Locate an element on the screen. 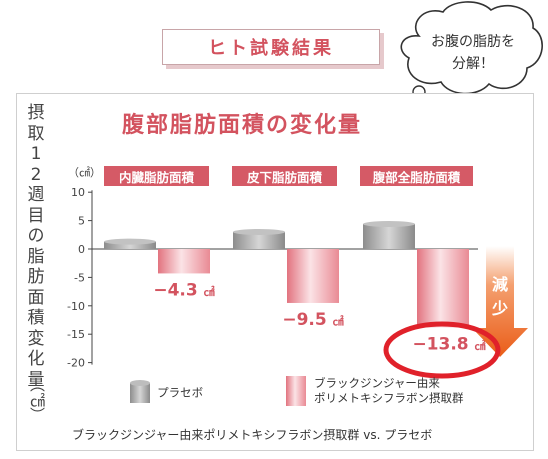 The image size is (548, 459). legend-treatment: ブラックジンジャー由来 ポリメトキシフラボン摂取群 is located at coordinates (374, 391).